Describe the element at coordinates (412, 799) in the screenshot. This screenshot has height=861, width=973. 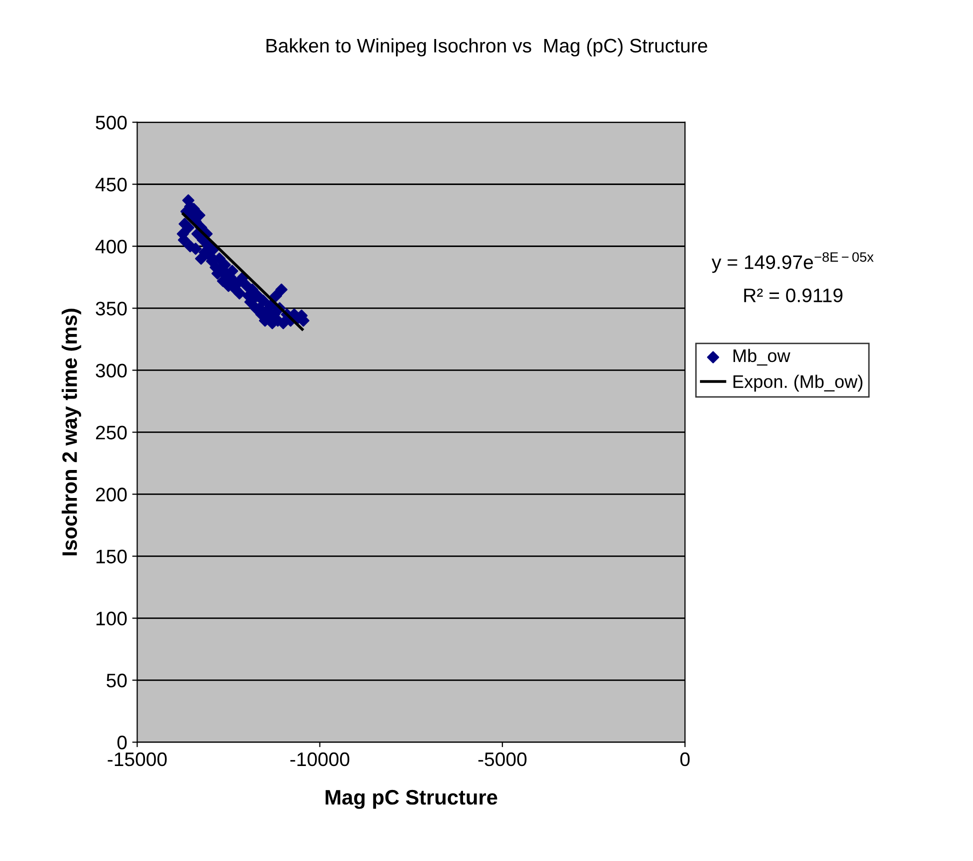
I see `x-axis-title: Mag pC Structure` at that location.